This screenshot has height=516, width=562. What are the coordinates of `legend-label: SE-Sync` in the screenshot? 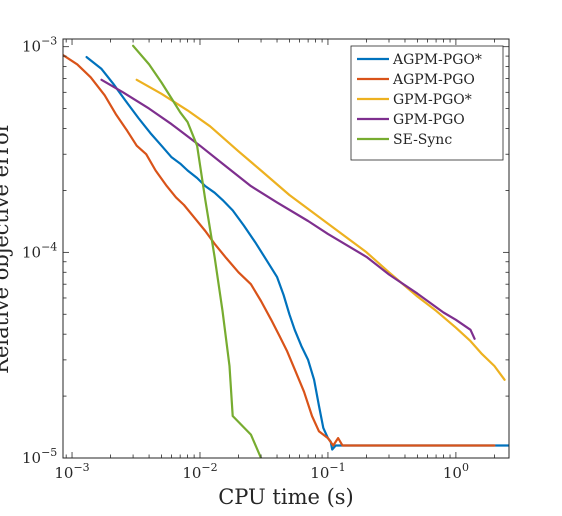 It's located at (422, 140).